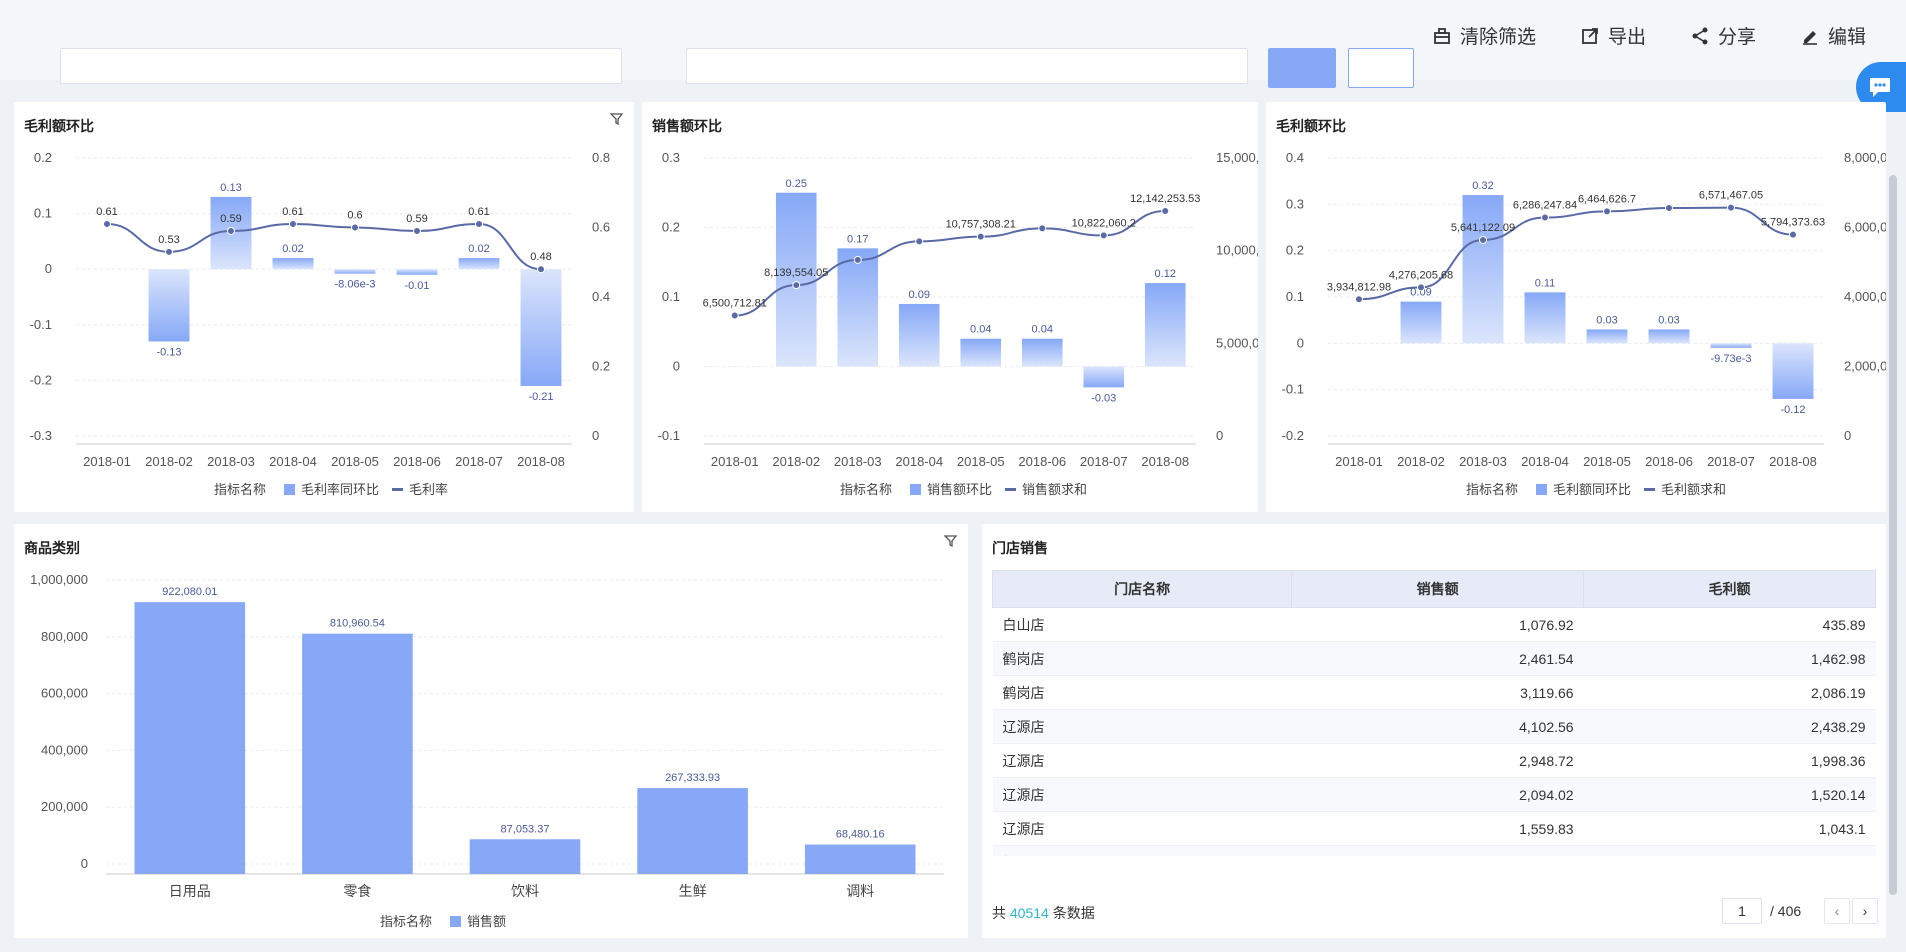  Describe the element at coordinates (1142, 692) in the screenshot. I see `store-name-cell: 鹤岗店` at that location.